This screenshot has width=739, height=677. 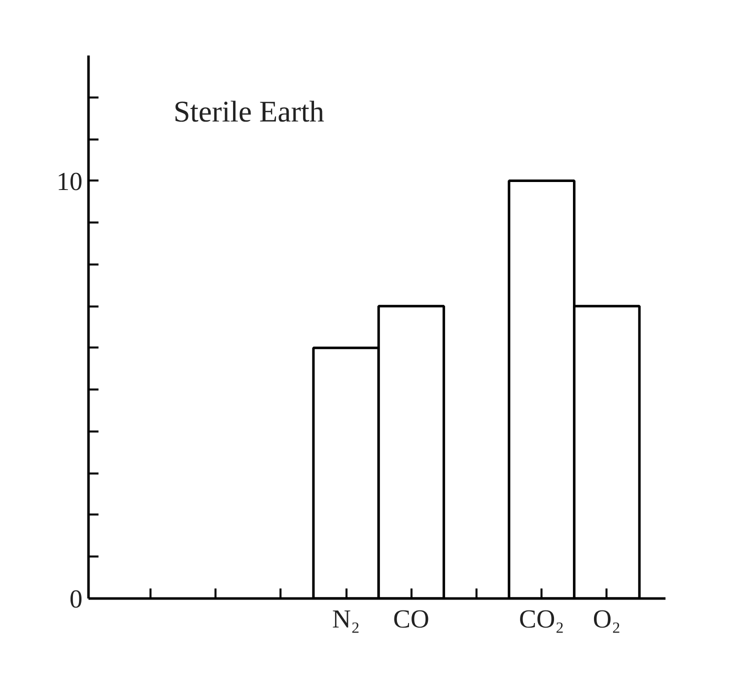 I want to click on text: Sterile Earth, so click(x=249, y=112).